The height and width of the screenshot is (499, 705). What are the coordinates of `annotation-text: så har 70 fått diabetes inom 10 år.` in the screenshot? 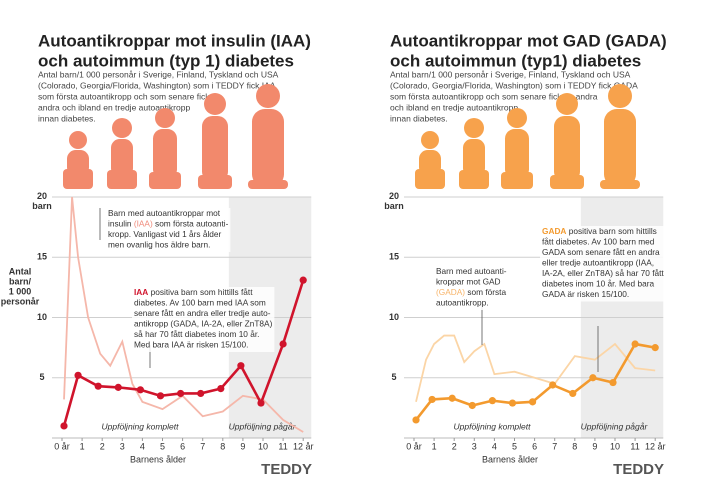 It's located at (196, 334).